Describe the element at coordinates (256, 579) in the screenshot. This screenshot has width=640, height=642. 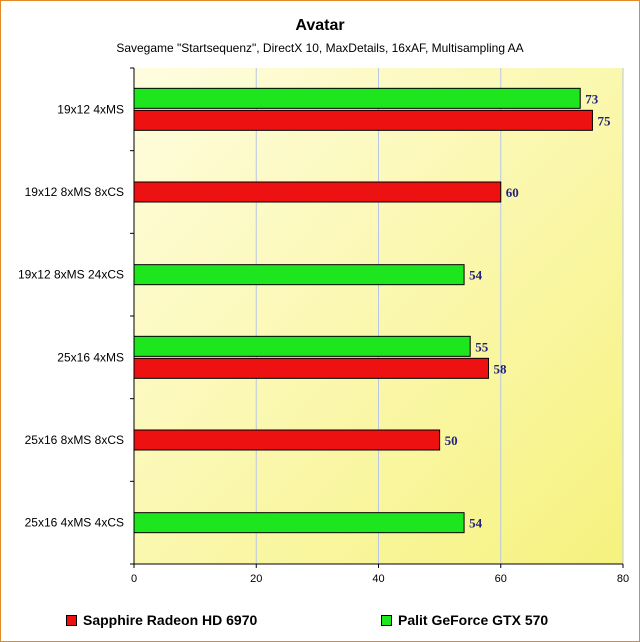
I see `x-tick-label: 20` at that location.